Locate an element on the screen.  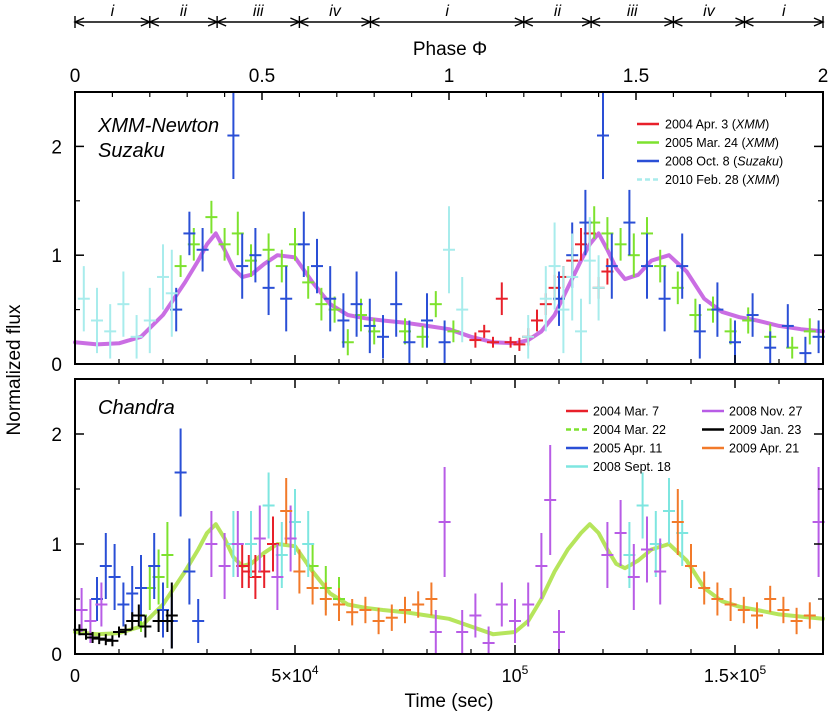
x-tick-label: 5×10⁴ is located at coordinates (295, 674).